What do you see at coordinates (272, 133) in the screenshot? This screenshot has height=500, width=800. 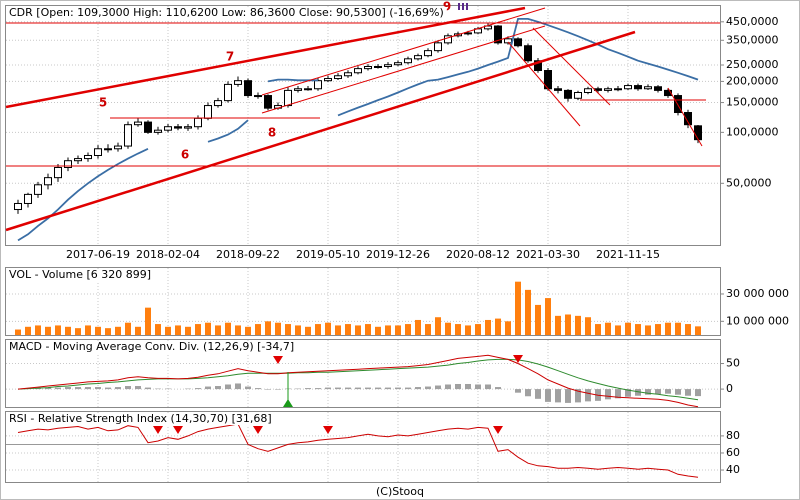 I see `annotation: 8` at bounding box center [272, 133].